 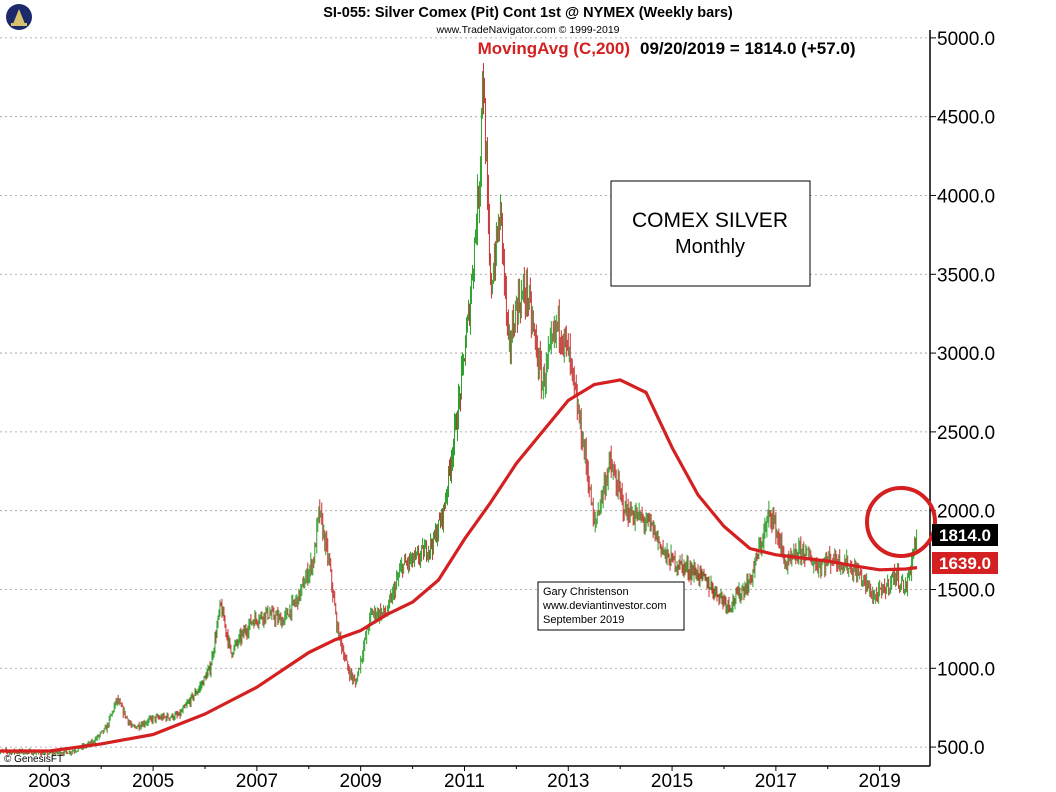 I want to click on x-tick-label: 2003, so click(x=49, y=781).